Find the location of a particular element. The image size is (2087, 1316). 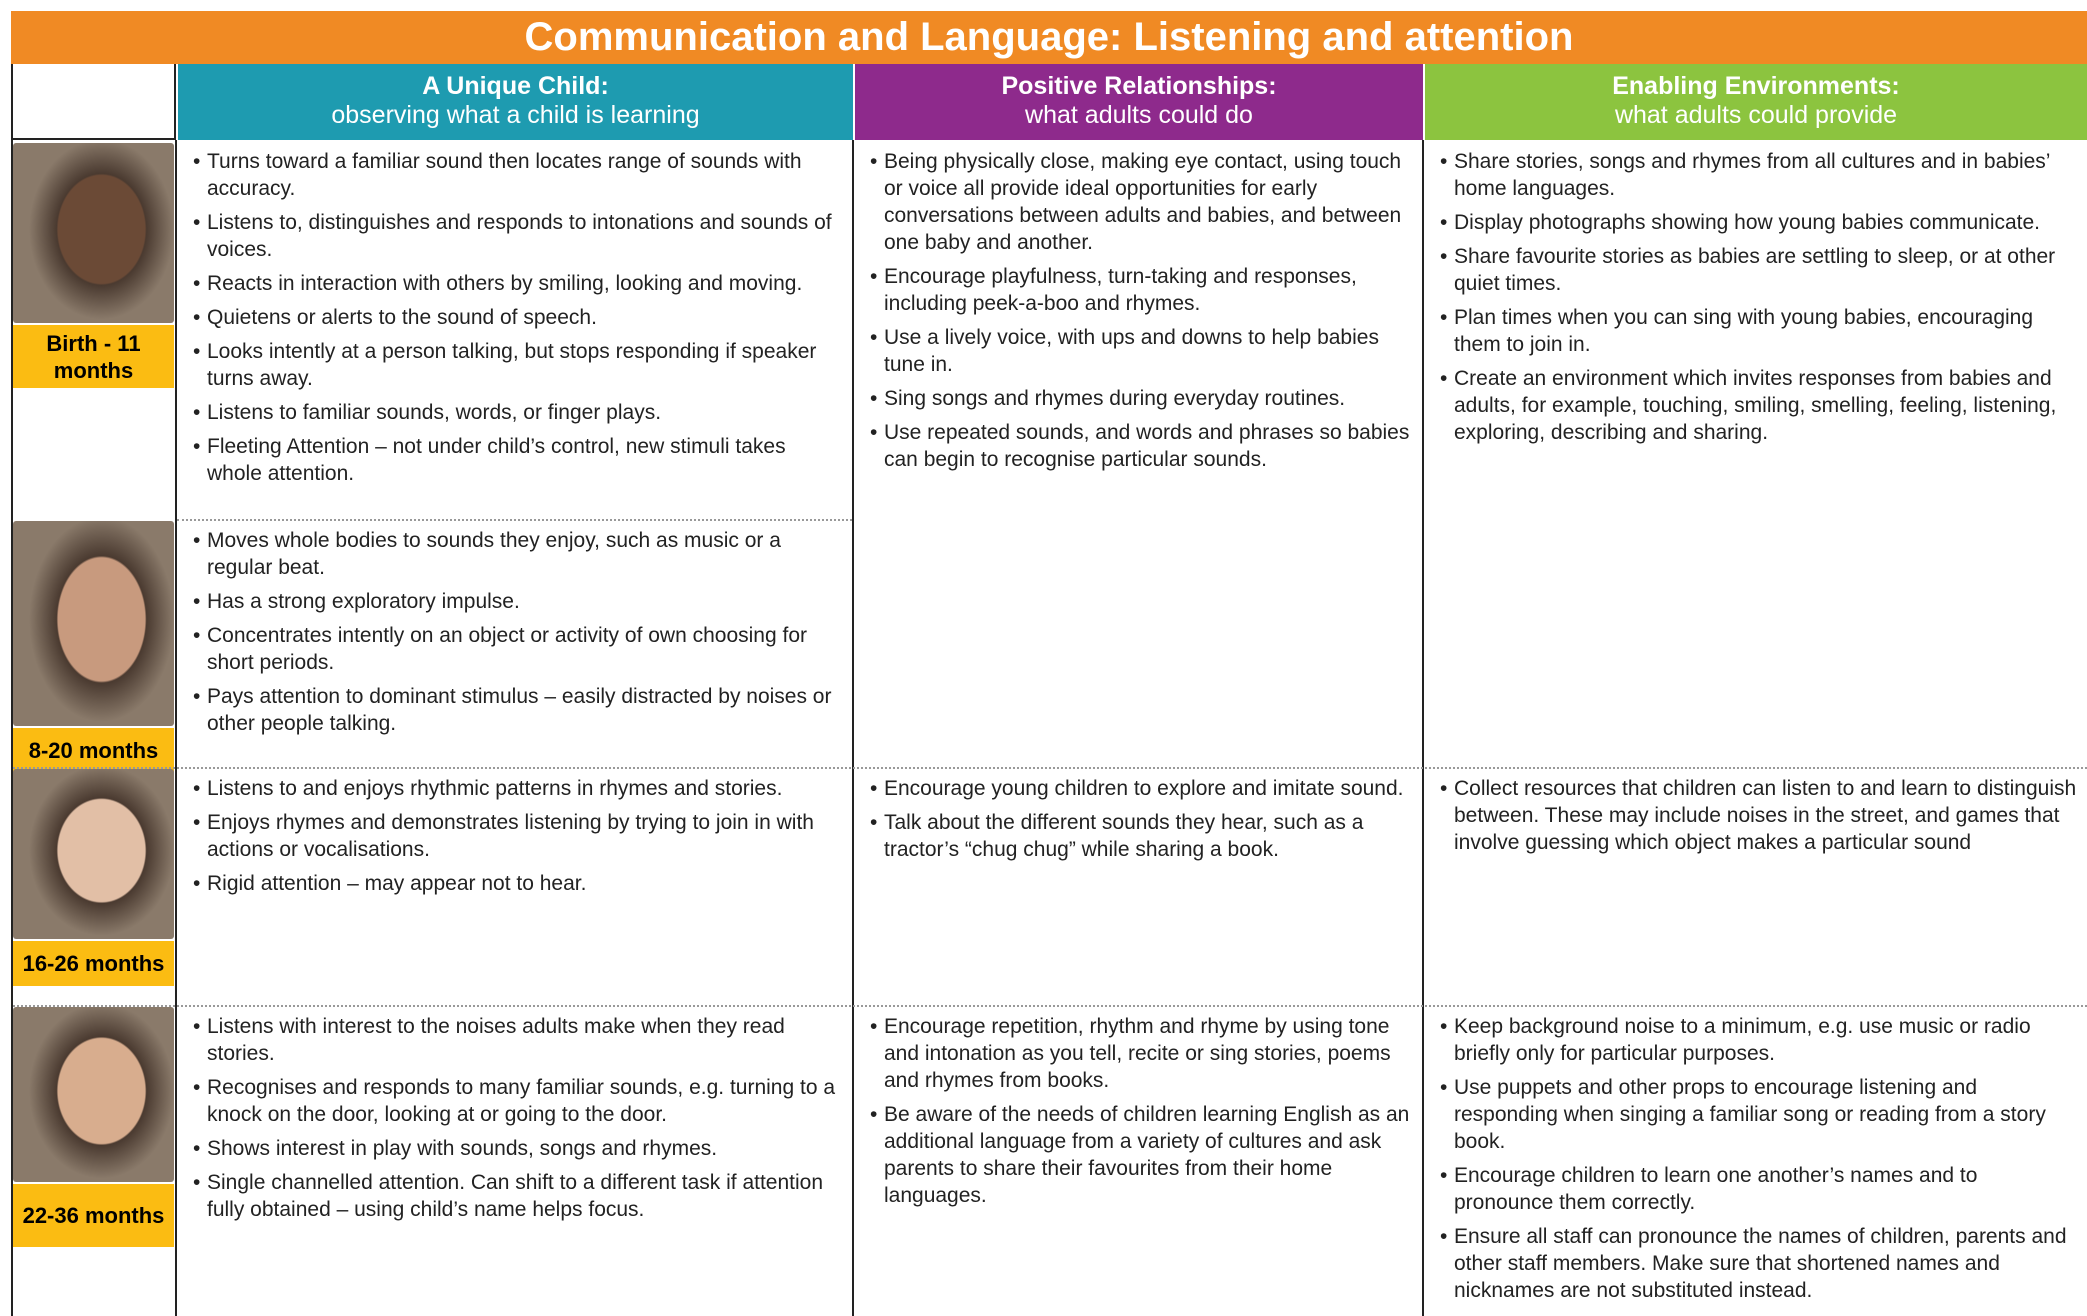

column-title: Enabling Environments: is located at coordinates (1756, 86).